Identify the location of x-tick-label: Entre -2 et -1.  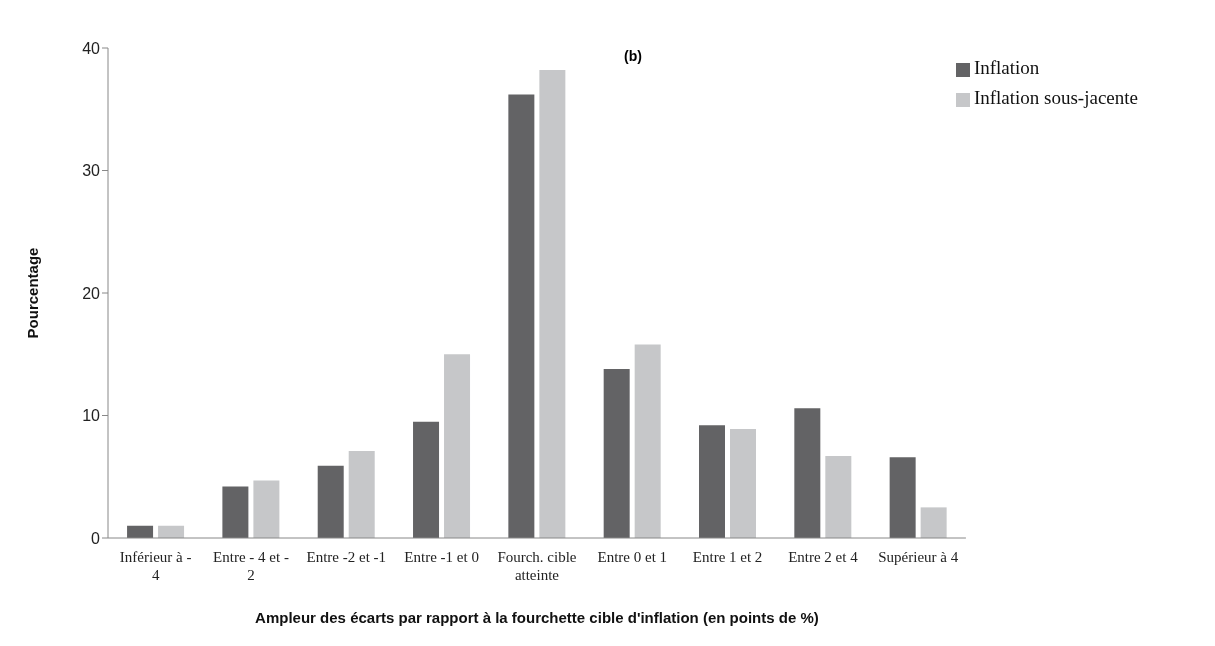
(346, 557).